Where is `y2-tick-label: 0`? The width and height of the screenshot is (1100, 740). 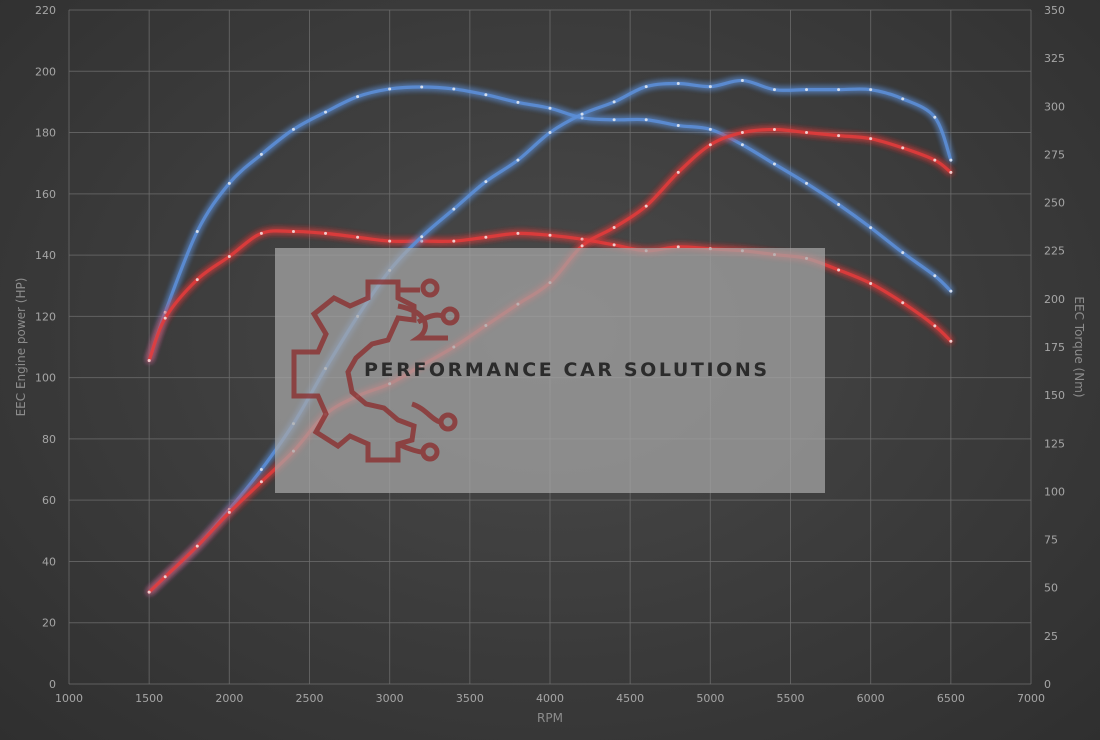
y2-tick-label: 0 is located at coordinates (1047, 684).